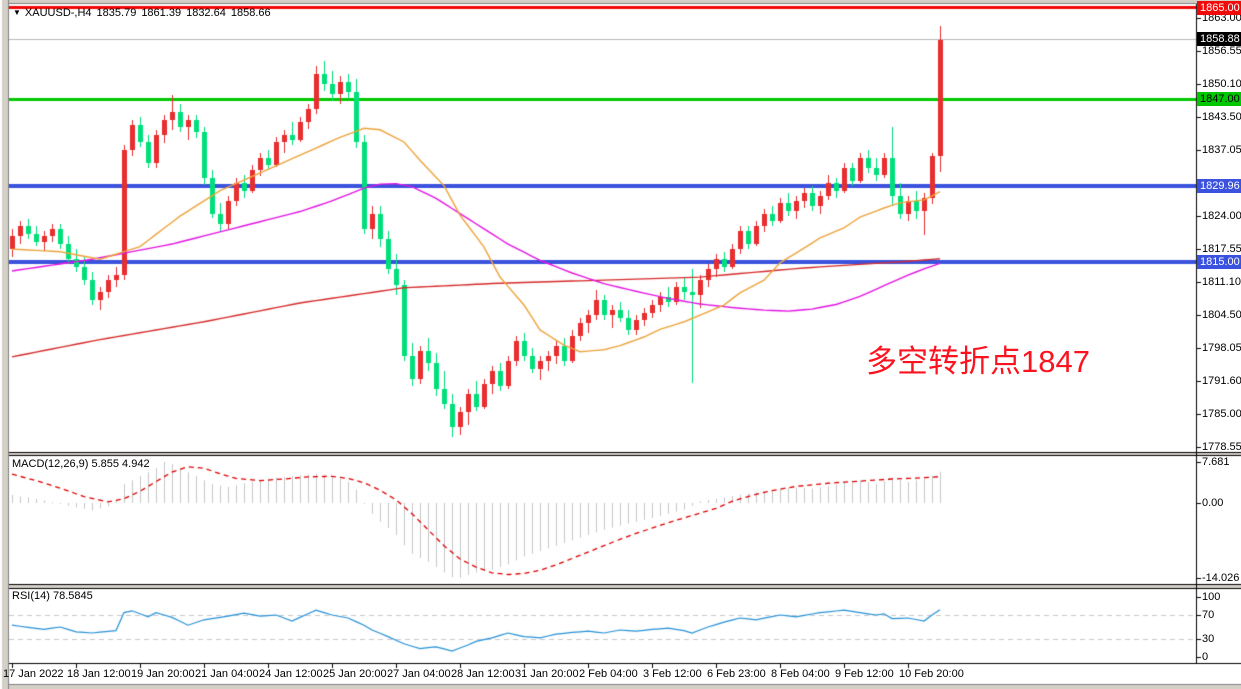  Describe the element at coordinates (355, 674) in the screenshot. I see `time-axis-label: 25 Jan 20:00` at that location.